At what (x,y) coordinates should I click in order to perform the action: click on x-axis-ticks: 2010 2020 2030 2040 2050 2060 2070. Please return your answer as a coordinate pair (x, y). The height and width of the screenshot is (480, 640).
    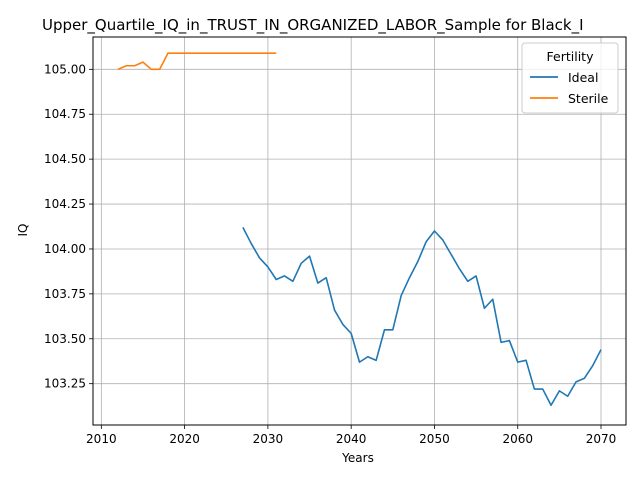
    Looking at the image, I should click on (351, 435).